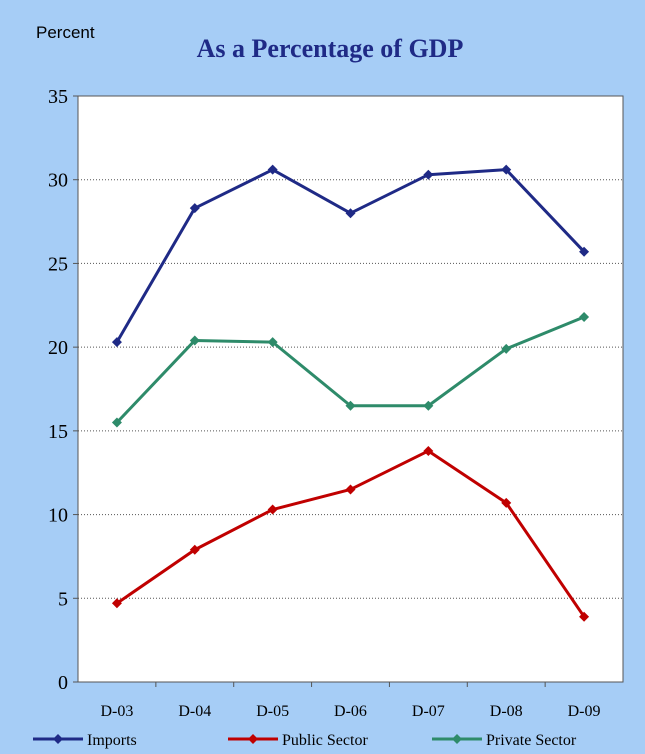 This screenshot has height=754, width=645. I want to click on y-tick-label: 10, so click(58, 516).